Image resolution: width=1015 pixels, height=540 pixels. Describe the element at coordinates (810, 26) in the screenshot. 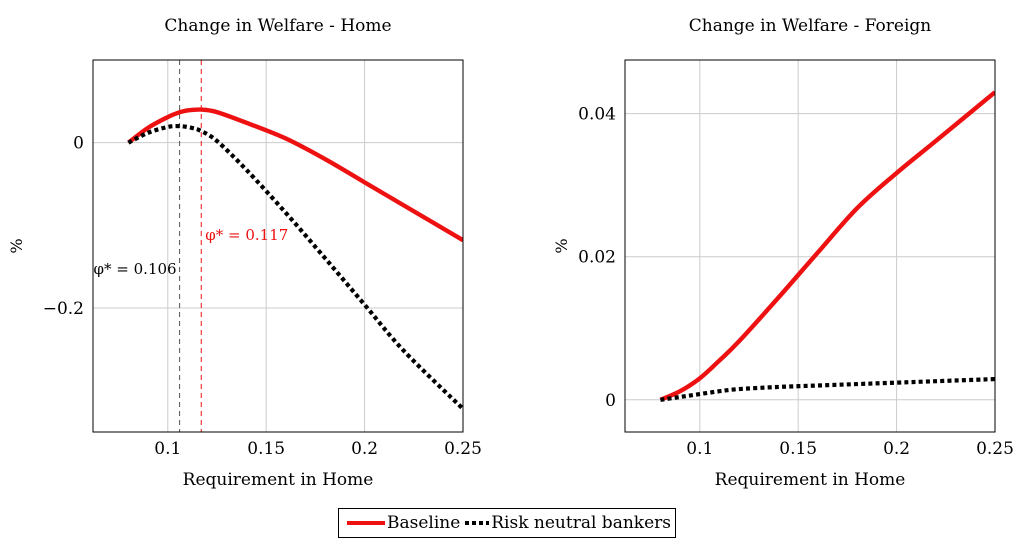

I see `chart-title: Change in Welfare - Foreign` at that location.